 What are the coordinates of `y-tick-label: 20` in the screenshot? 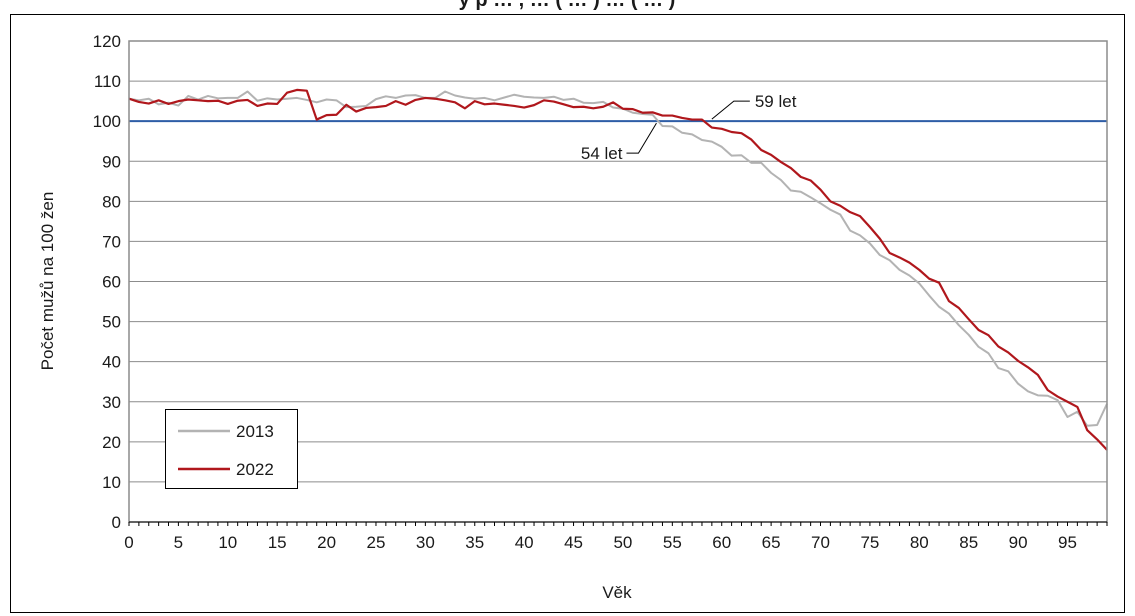 It's located at (111, 442).